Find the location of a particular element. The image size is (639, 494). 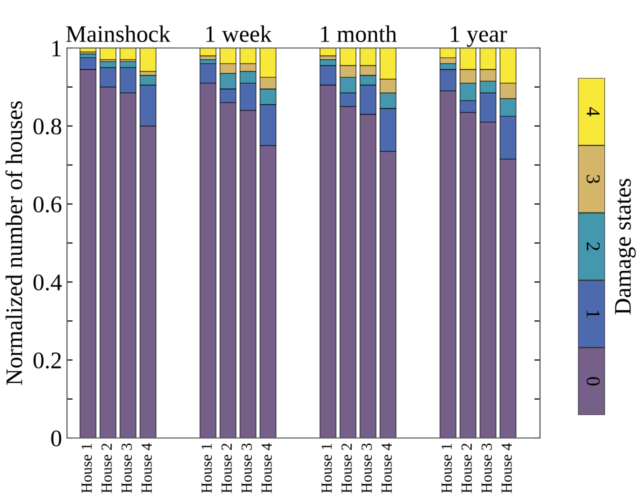

text: 4 is located at coordinates (593, 111).